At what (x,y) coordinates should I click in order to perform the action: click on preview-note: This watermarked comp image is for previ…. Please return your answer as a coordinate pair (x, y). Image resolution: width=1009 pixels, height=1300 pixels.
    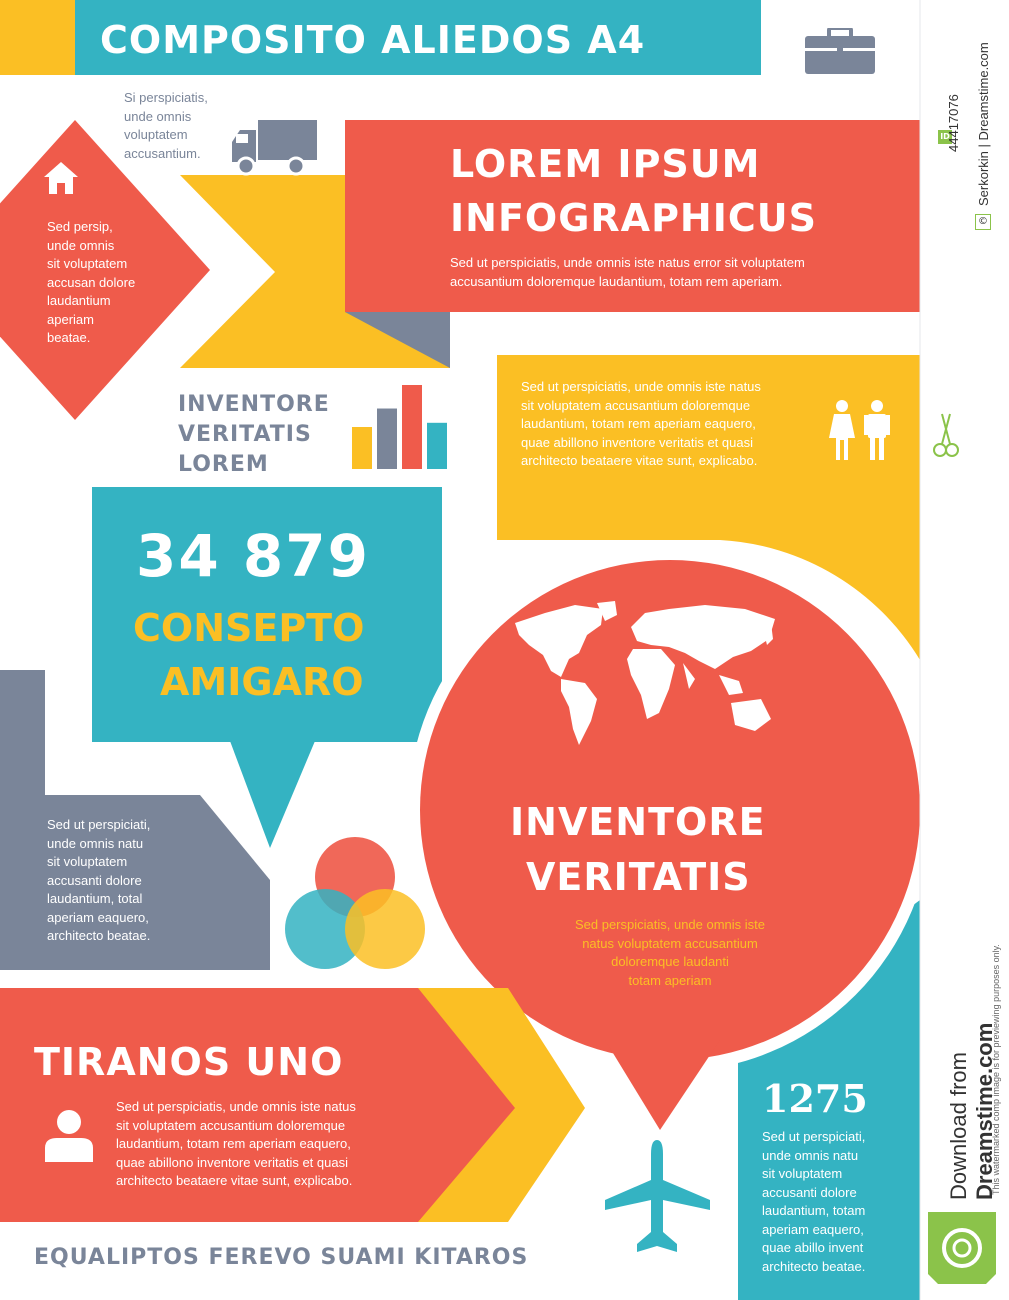
    Looking at the image, I should click on (996, 1069).